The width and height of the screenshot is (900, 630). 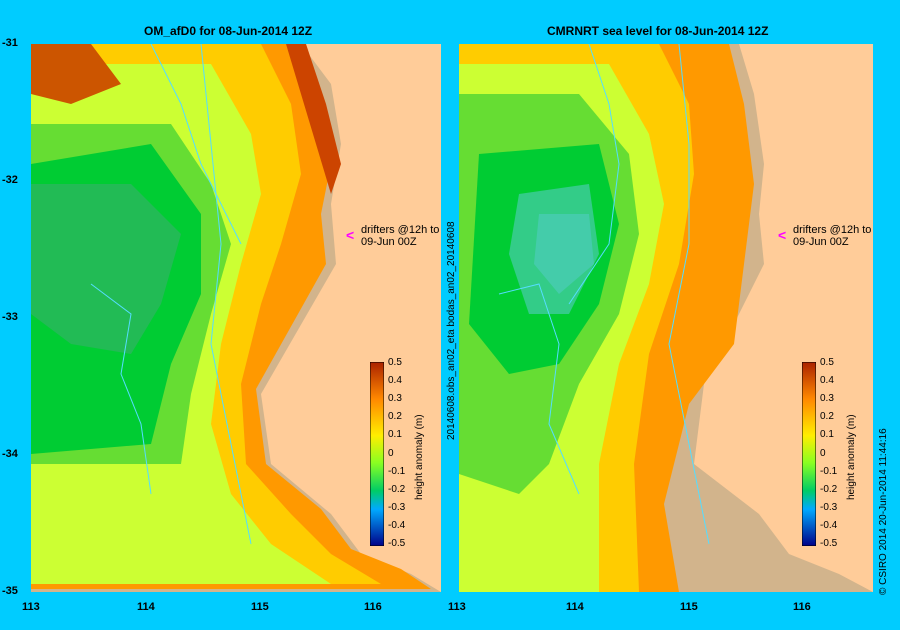 I want to click on y-tick-label: -33, so click(x=10, y=317).